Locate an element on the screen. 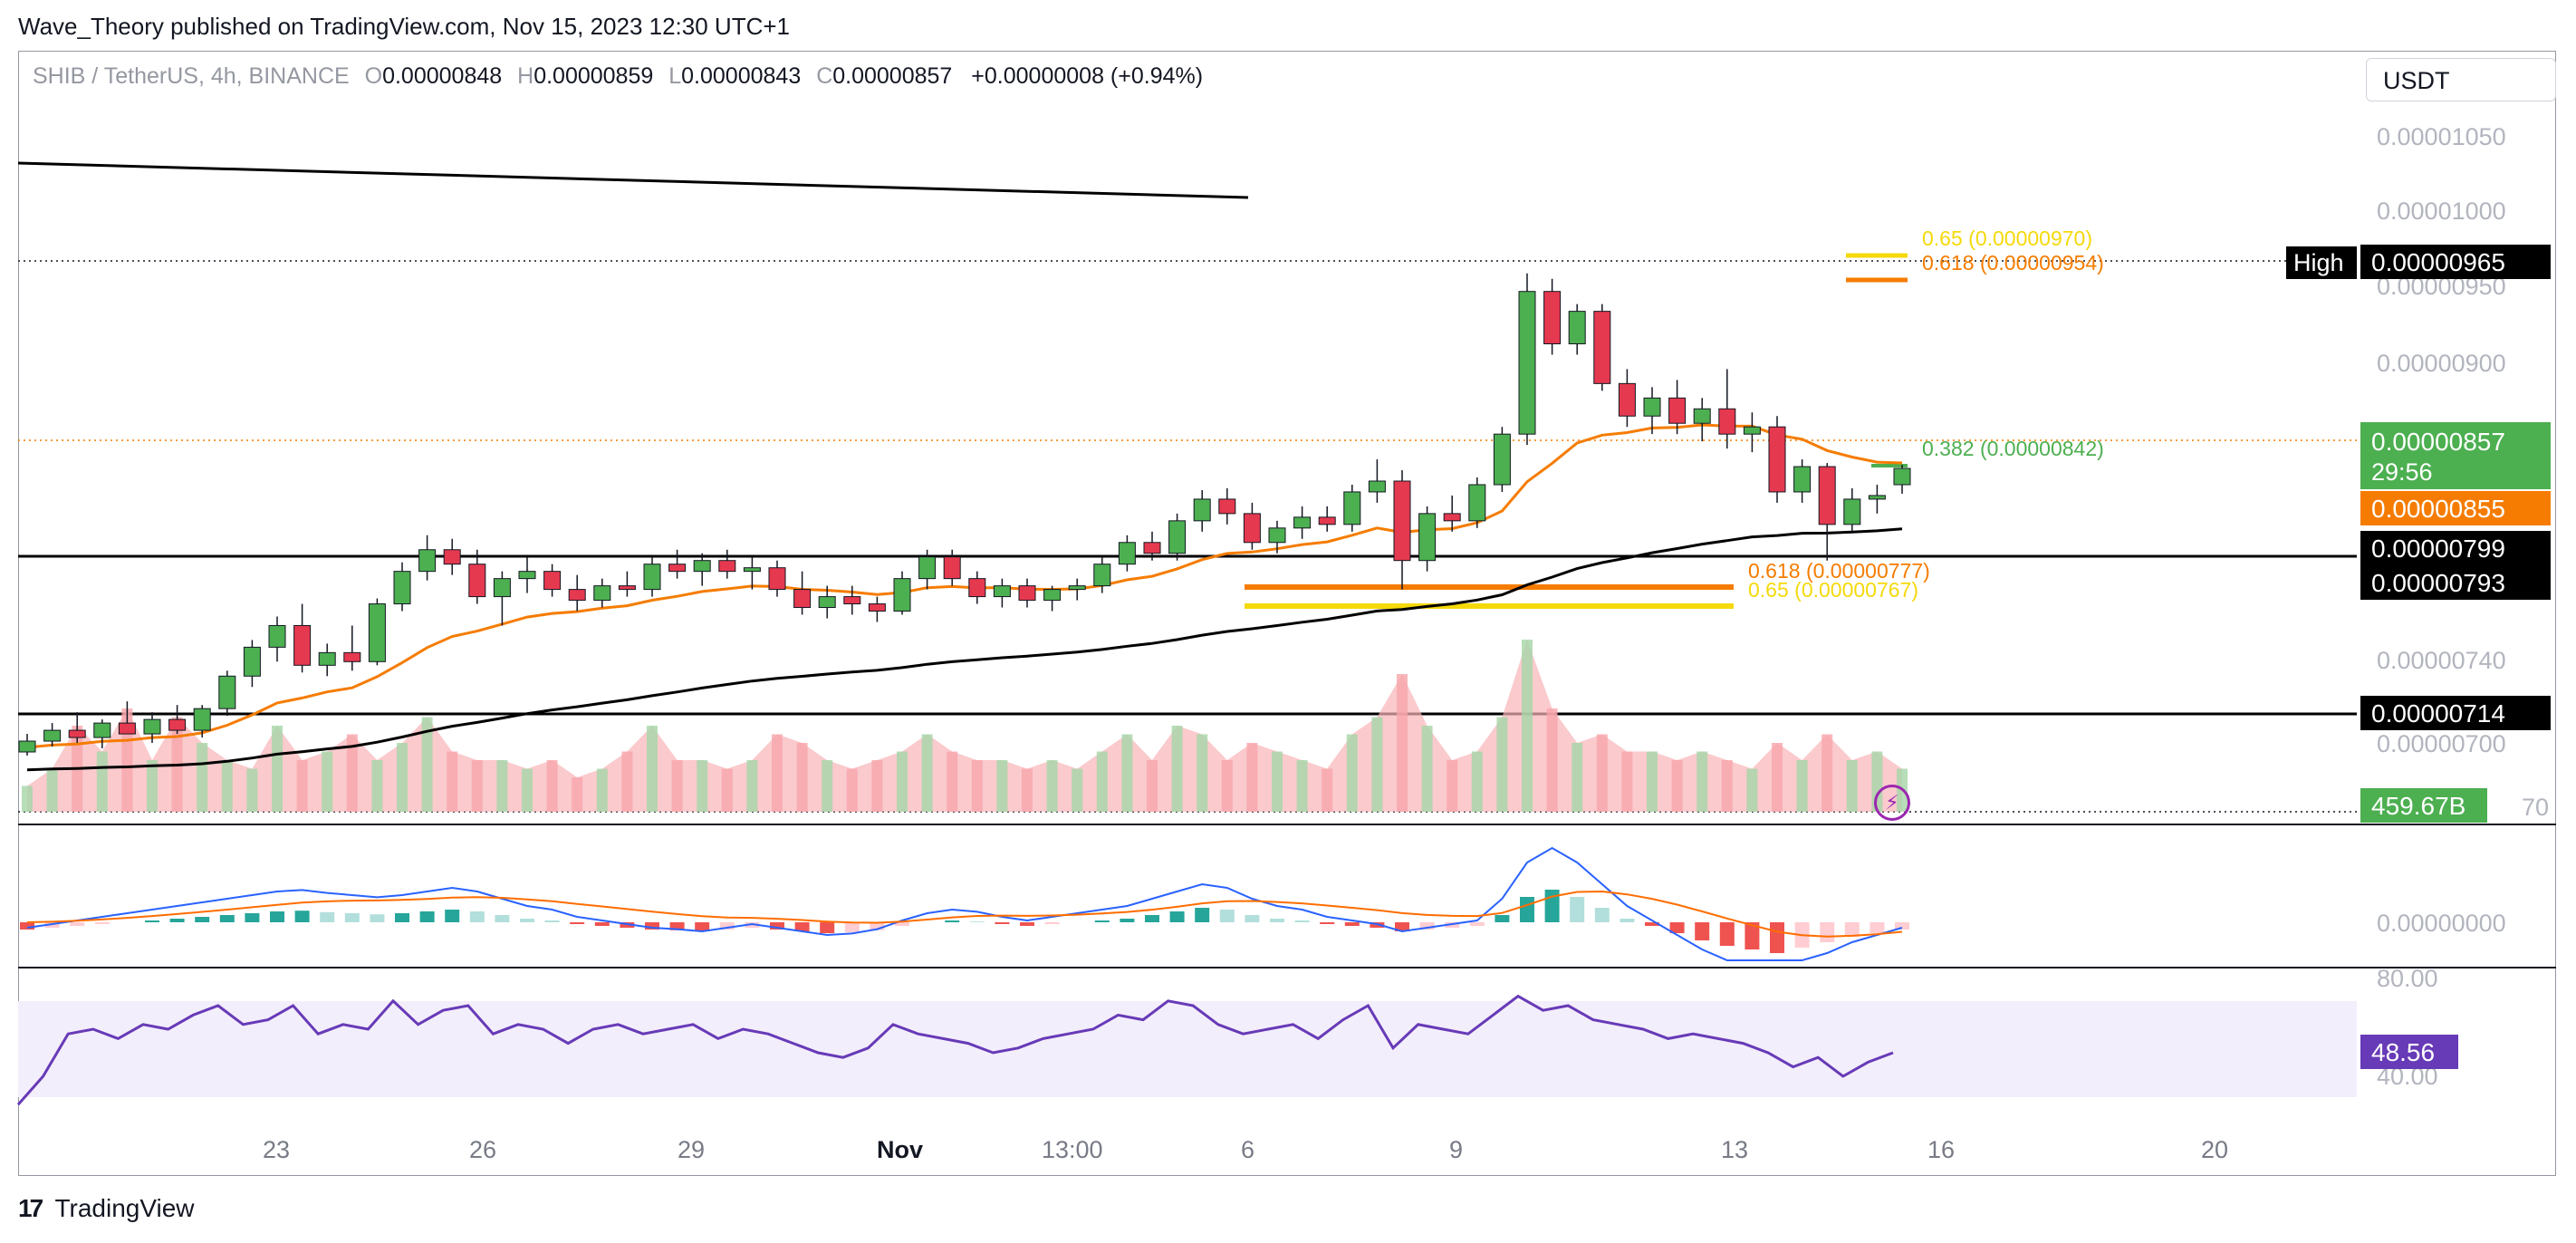 This screenshot has width=2576, height=1243. close-value: 0.00000857 is located at coordinates (892, 76).